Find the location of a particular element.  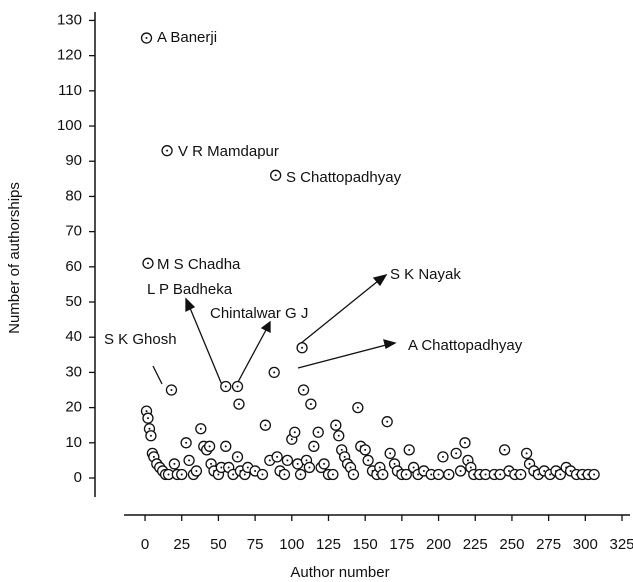

x-tick-label: 175 is located at coordinates (401, 544).